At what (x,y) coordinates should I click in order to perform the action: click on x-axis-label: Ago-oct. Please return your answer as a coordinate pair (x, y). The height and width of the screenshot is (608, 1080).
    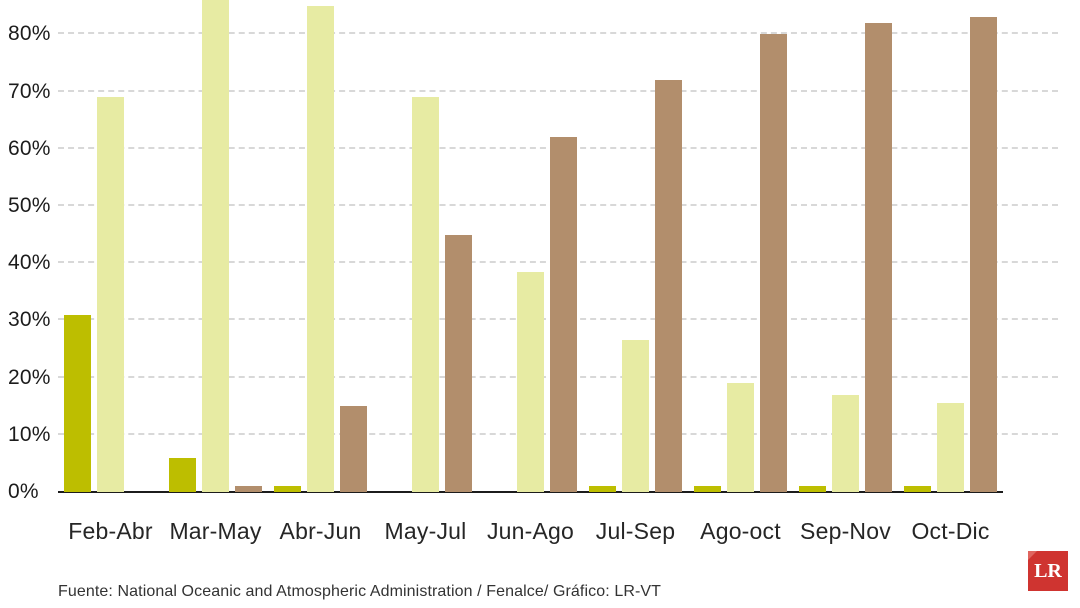
    Looking at the image, I should click on (740, 531).